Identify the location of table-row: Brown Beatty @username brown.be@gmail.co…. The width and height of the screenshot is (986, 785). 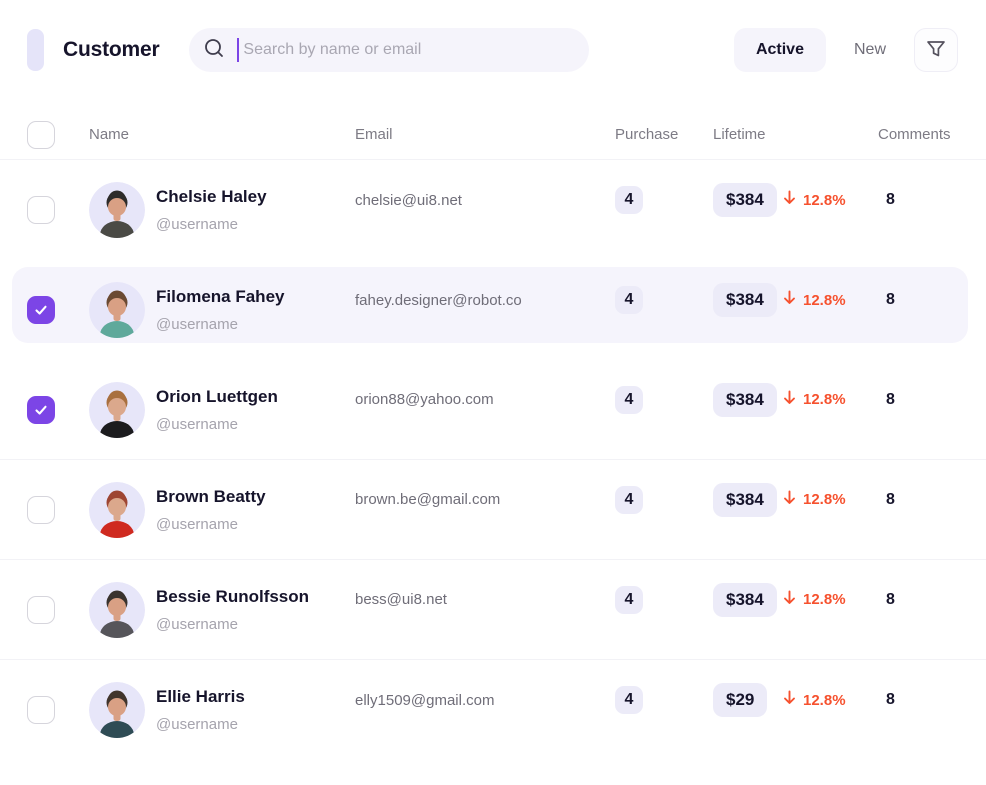
(493, 510).